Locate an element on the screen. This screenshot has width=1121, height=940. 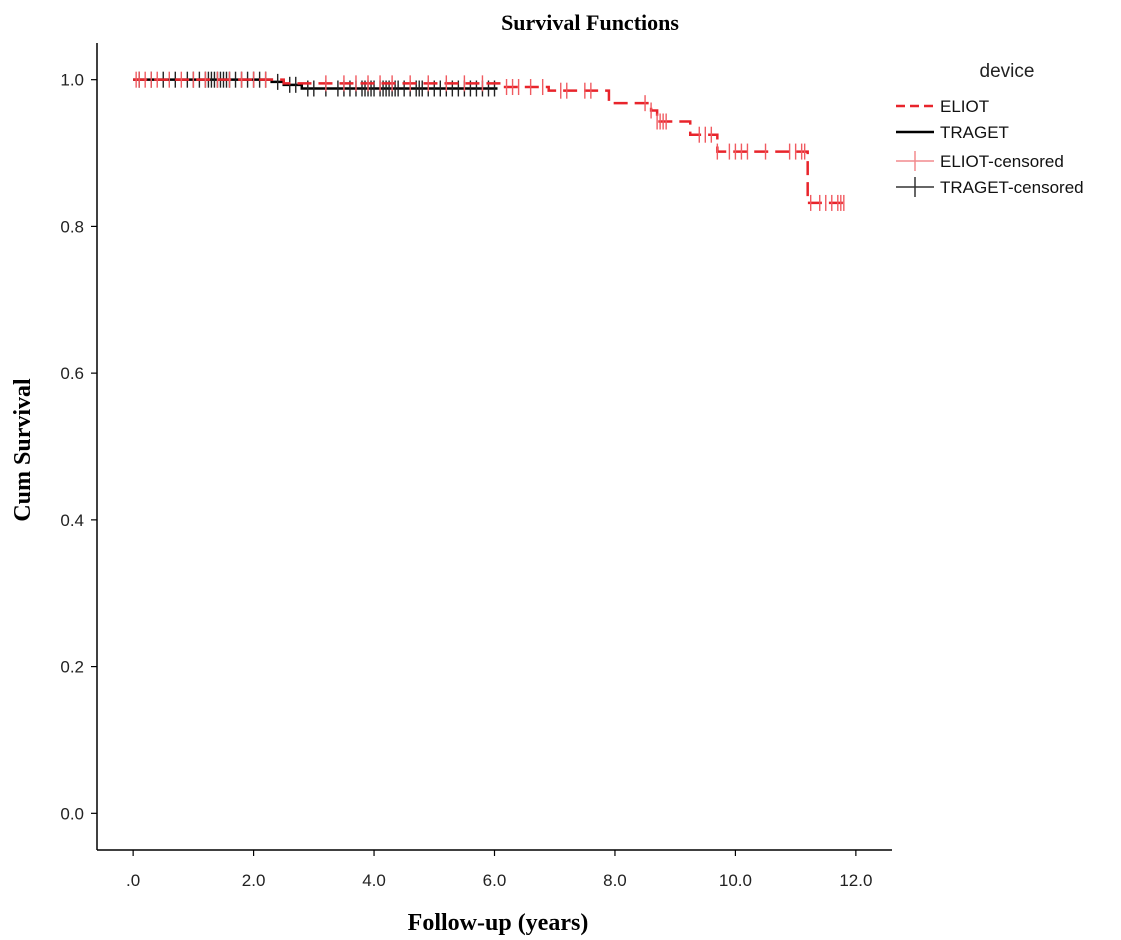
legend-item-eliot-censored: ELIOT-censored is located at coordinates (980, 161).